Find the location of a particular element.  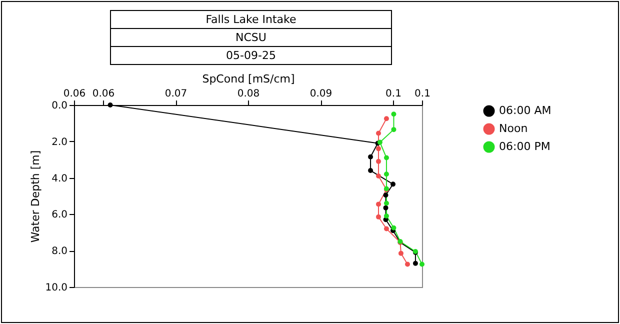

chart-title: Falls Lake Intake is located at coordinates (251, 20).